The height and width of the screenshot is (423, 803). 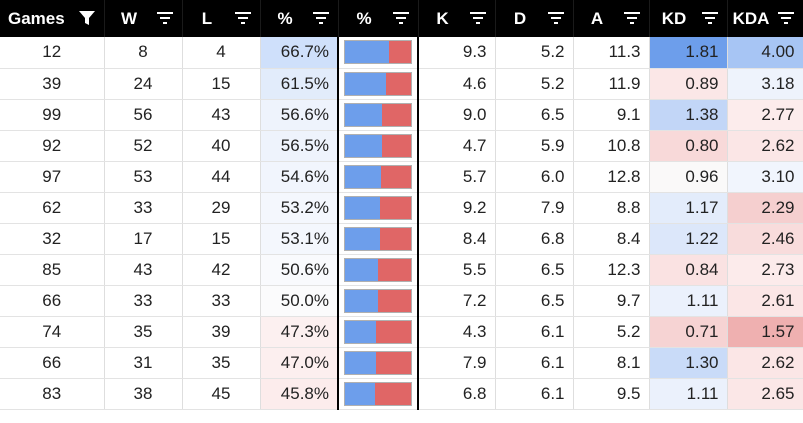 I want to click on wins-cell: 8, so click(x=143, y=53).